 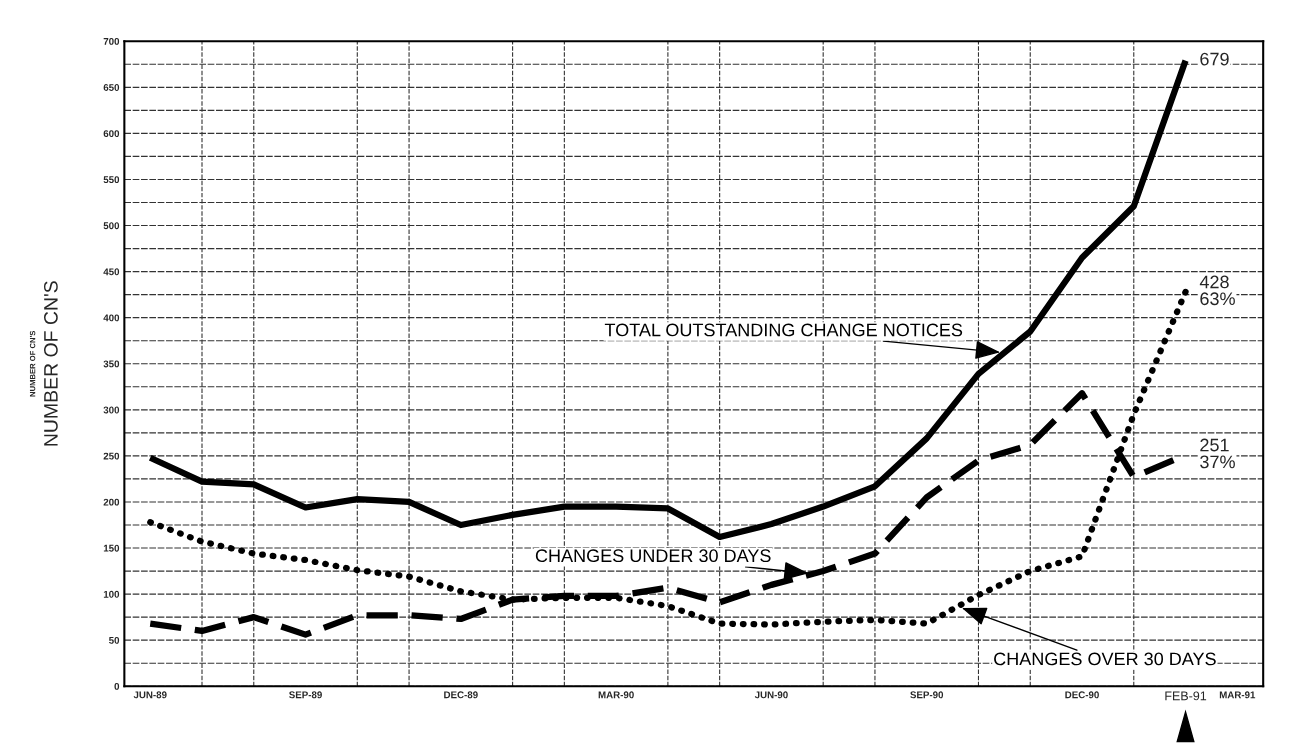 What do you see at coordinates (111, 456) in the screenshot?
I see `y-tick-label: 250` at bounding box center [111, 456].